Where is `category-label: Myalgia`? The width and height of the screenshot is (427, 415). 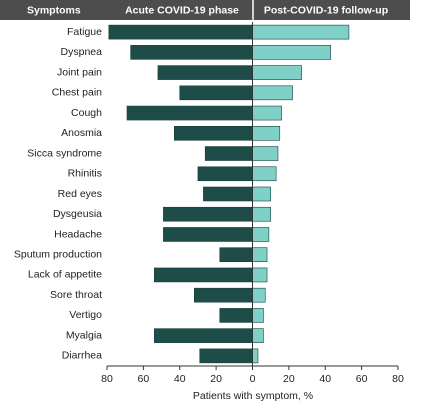
category-label: Myalgia is located at coordinates (84, 335).